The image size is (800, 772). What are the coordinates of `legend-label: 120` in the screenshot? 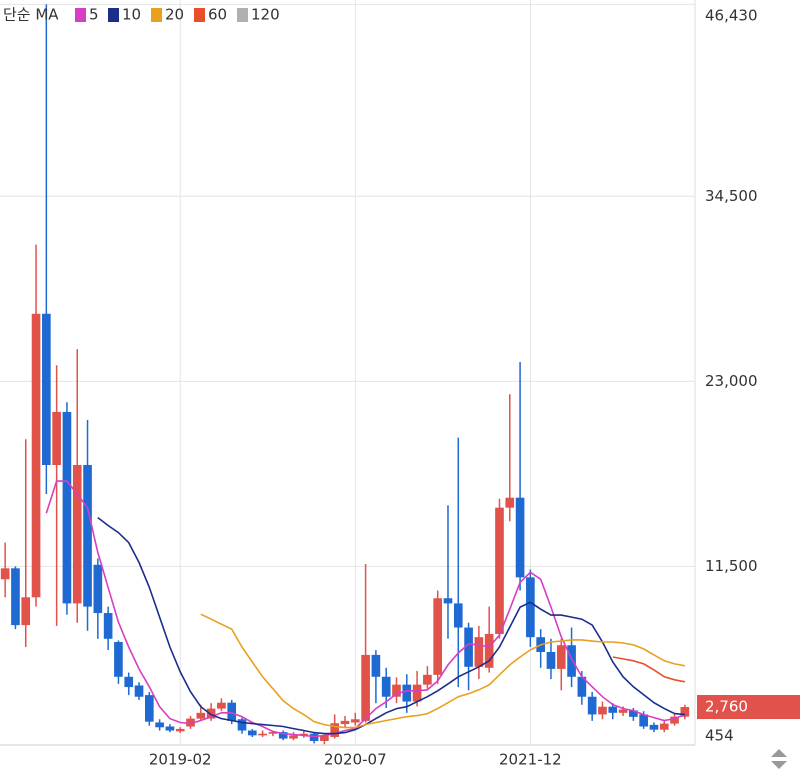 It's located at (265, 15).